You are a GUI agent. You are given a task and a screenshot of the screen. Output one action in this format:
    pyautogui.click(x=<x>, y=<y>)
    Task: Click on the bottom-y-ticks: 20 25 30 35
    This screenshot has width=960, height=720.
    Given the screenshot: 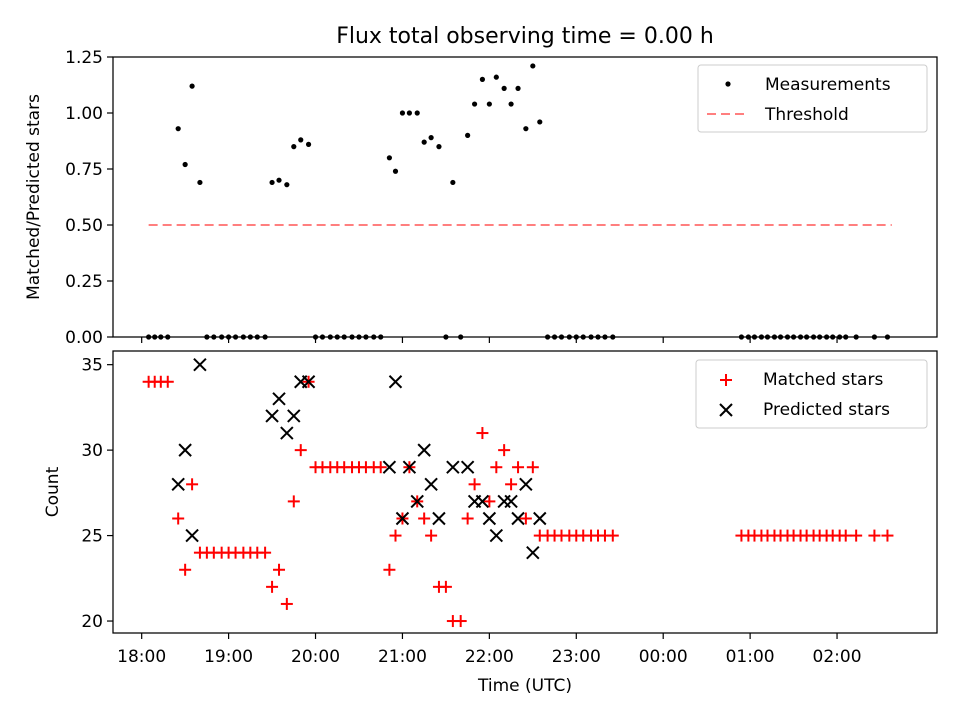 What is the action you would take?
    pyautogui.click(x=97, y=494)
    